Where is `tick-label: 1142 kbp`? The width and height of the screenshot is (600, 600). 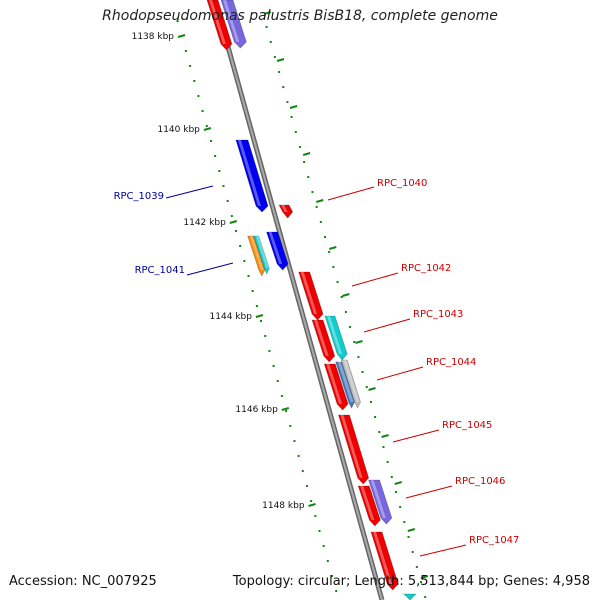
tick-label: 1142 kbp is located at coordinates (204, 223).